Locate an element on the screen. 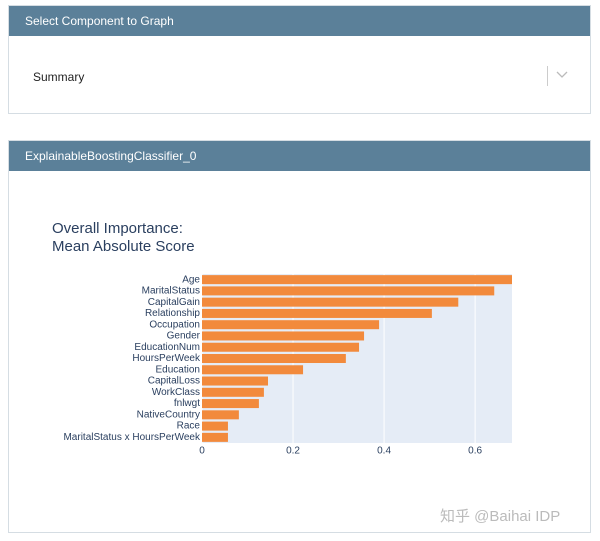  y-tick-label: Race is located at coordinates (189, 426).